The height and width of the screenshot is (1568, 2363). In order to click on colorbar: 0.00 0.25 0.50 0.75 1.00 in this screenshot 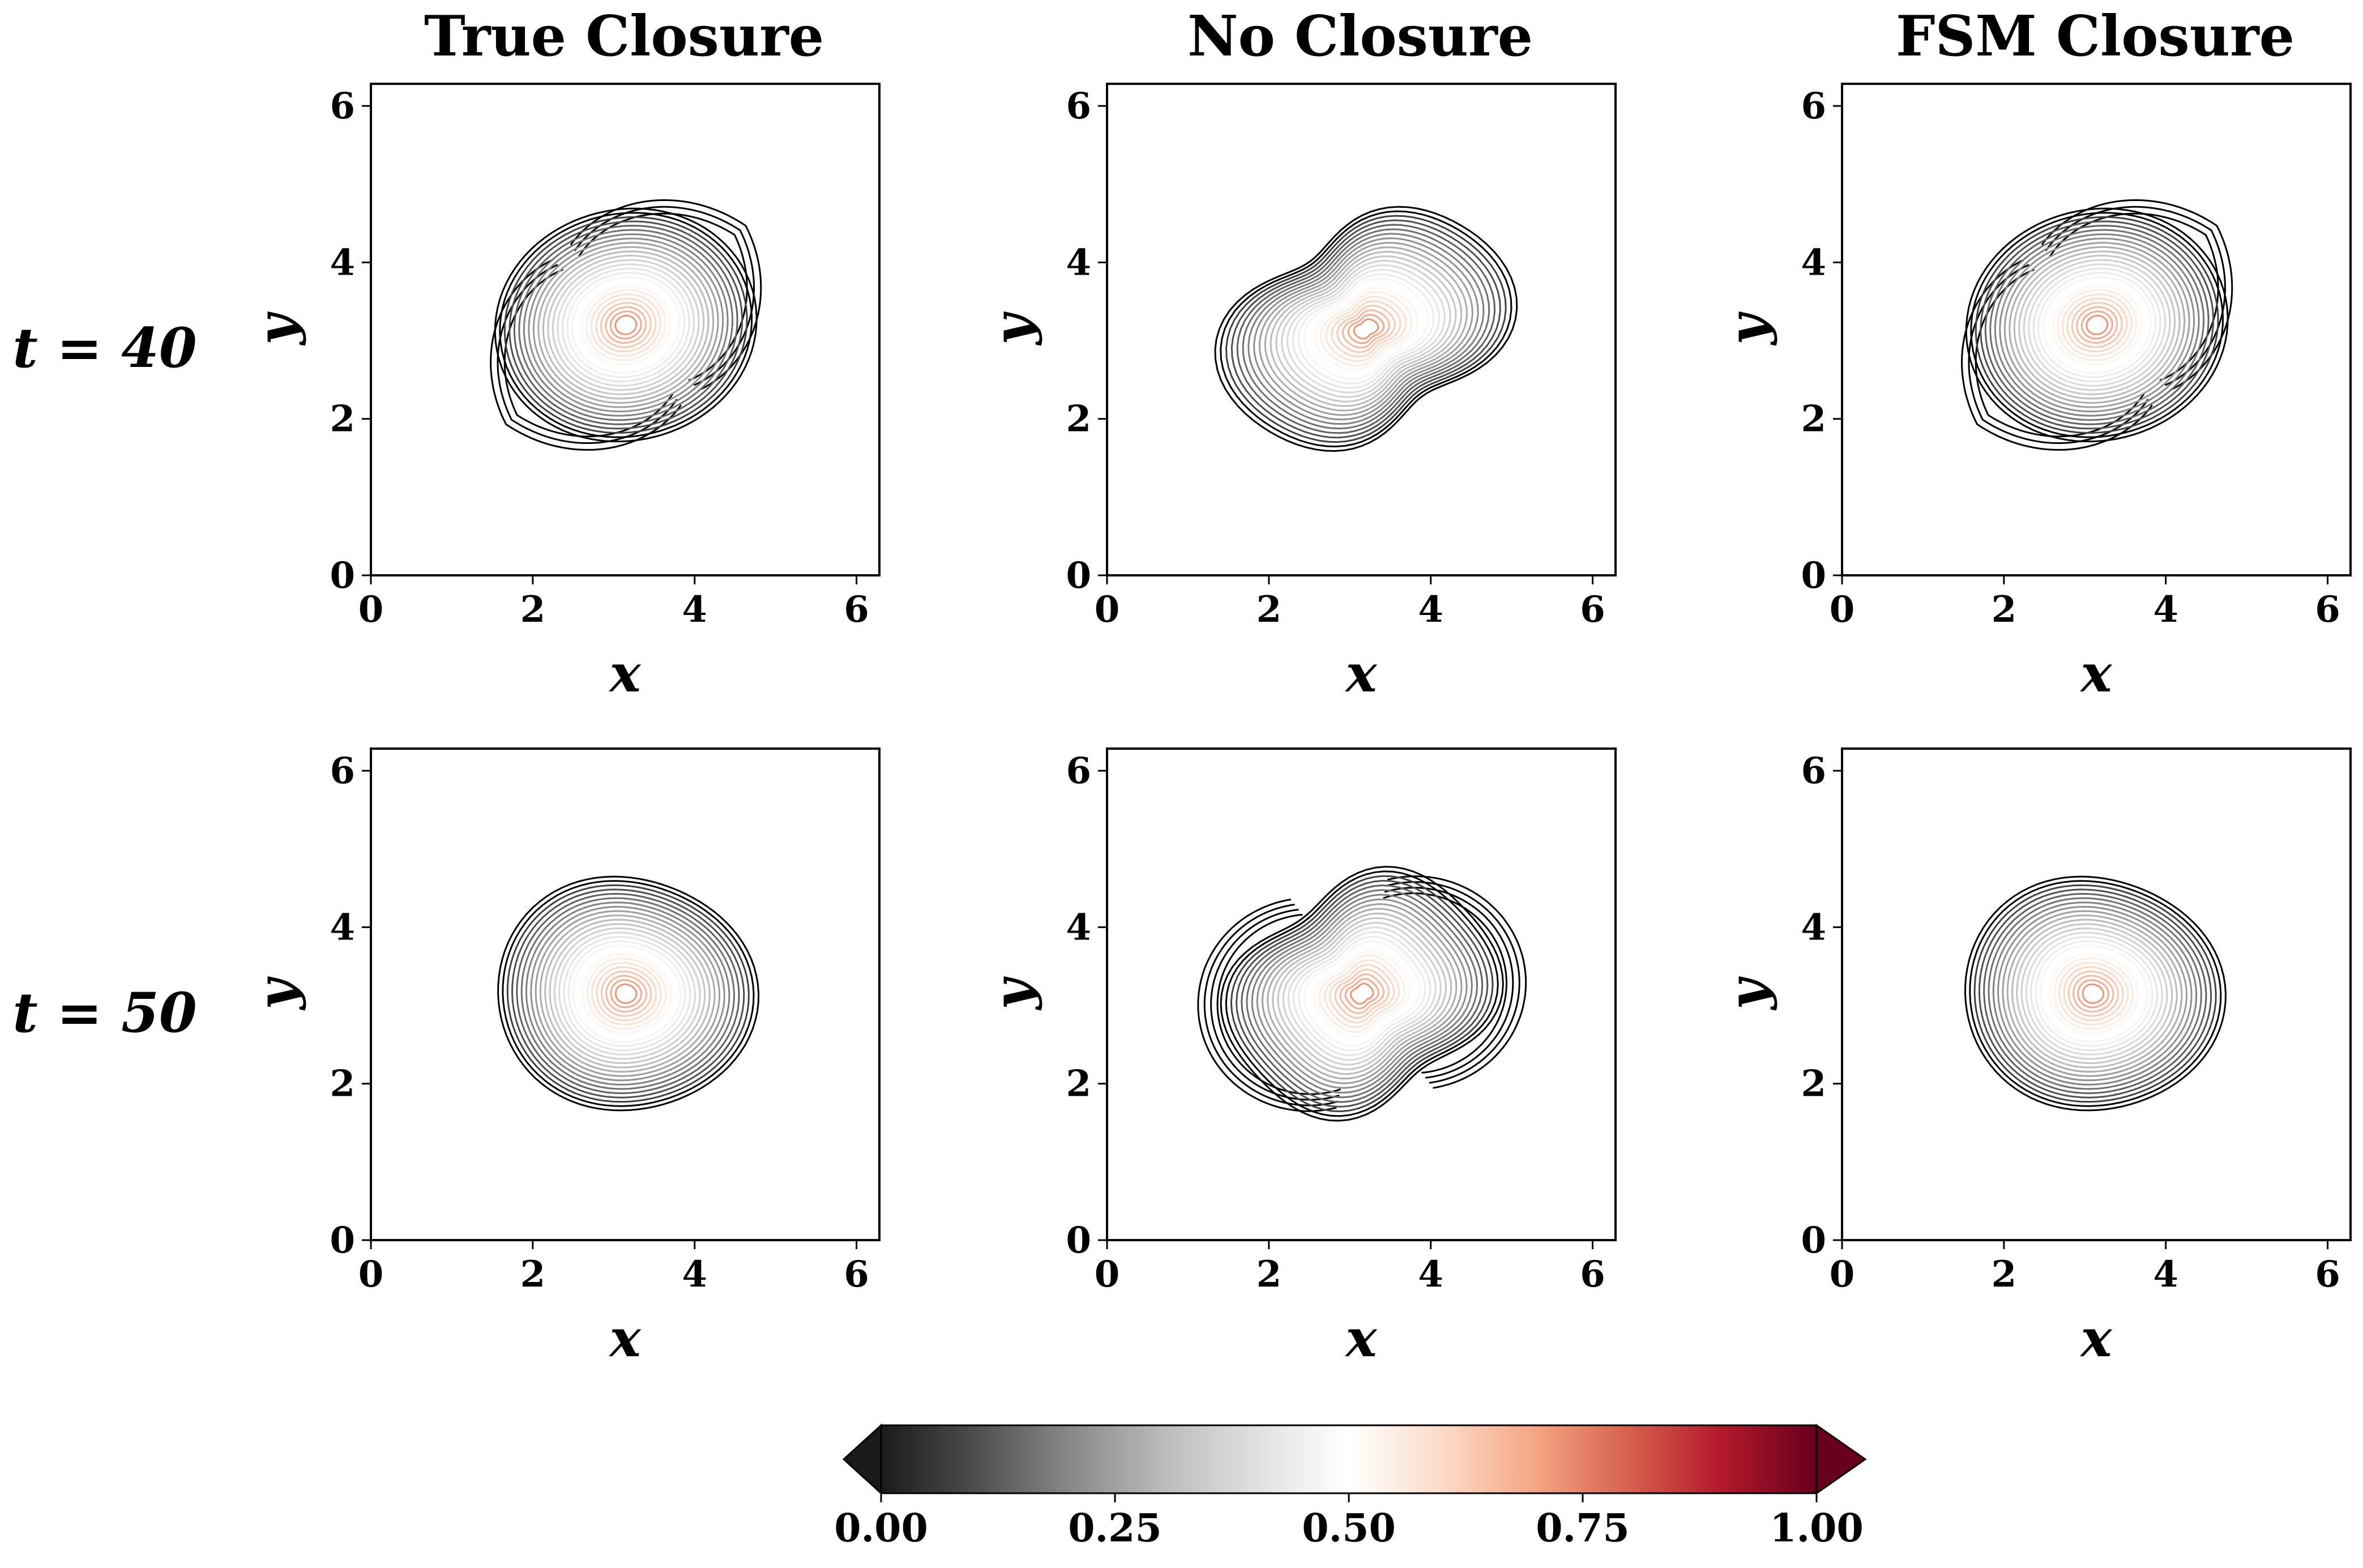, I will do `click(1350, 1487)`.